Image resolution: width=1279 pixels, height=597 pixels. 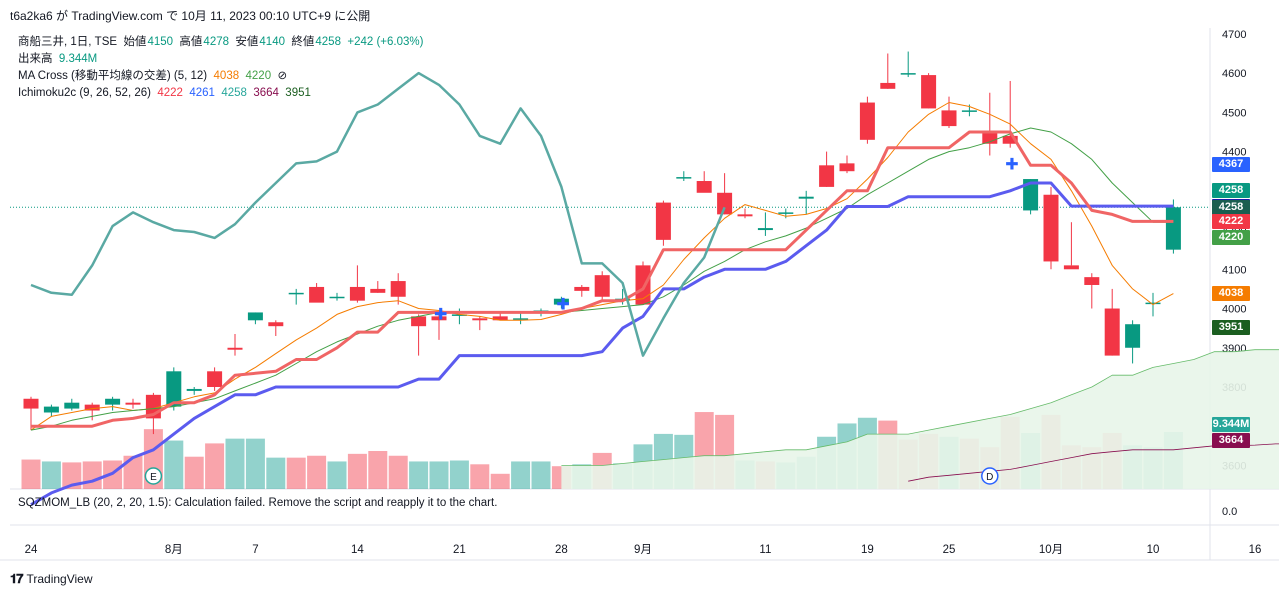 What do you see at coordinates (170, 93) in the screenshot?
I see `legend-ichi-v1: 4222` at bounding box center [170, 93].